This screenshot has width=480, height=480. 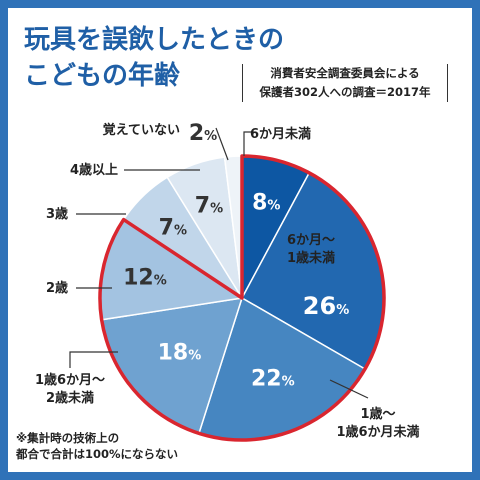 I want to click on slice-value-4: 18%, so click(x=180, y=353).